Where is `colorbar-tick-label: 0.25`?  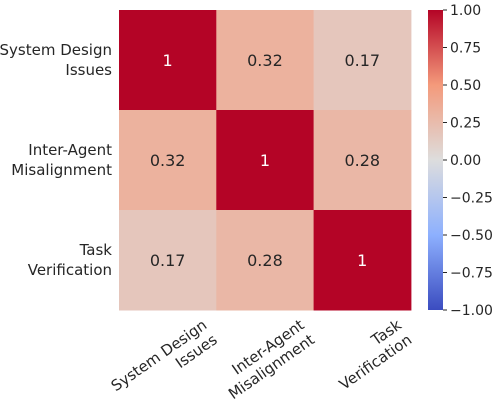
colorbar-tick-label: 0.25 is located at coordinates (465, 124).